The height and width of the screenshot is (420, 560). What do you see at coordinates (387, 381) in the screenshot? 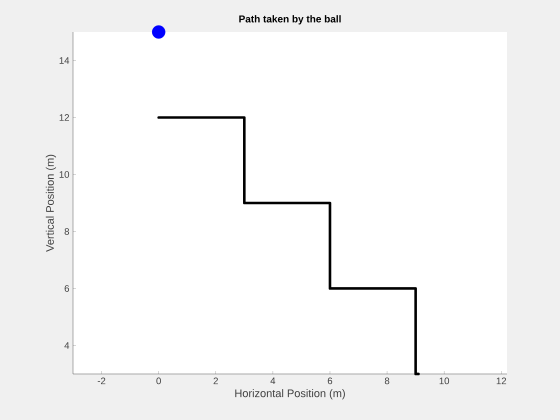
I see `x-tick-label: 8` at bounding box center [387, 381].